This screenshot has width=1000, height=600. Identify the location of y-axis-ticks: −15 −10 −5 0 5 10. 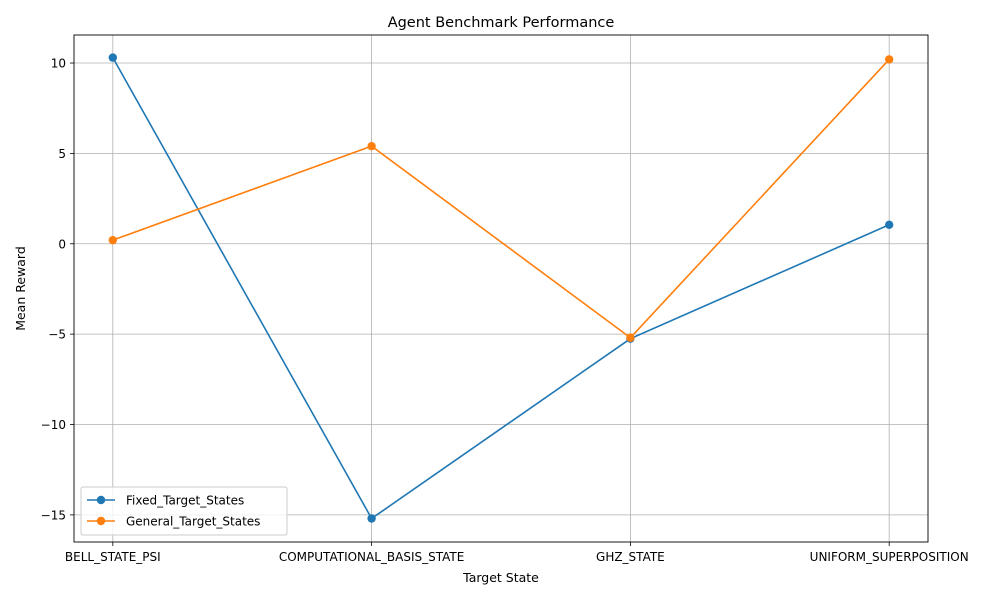
(57, 289).